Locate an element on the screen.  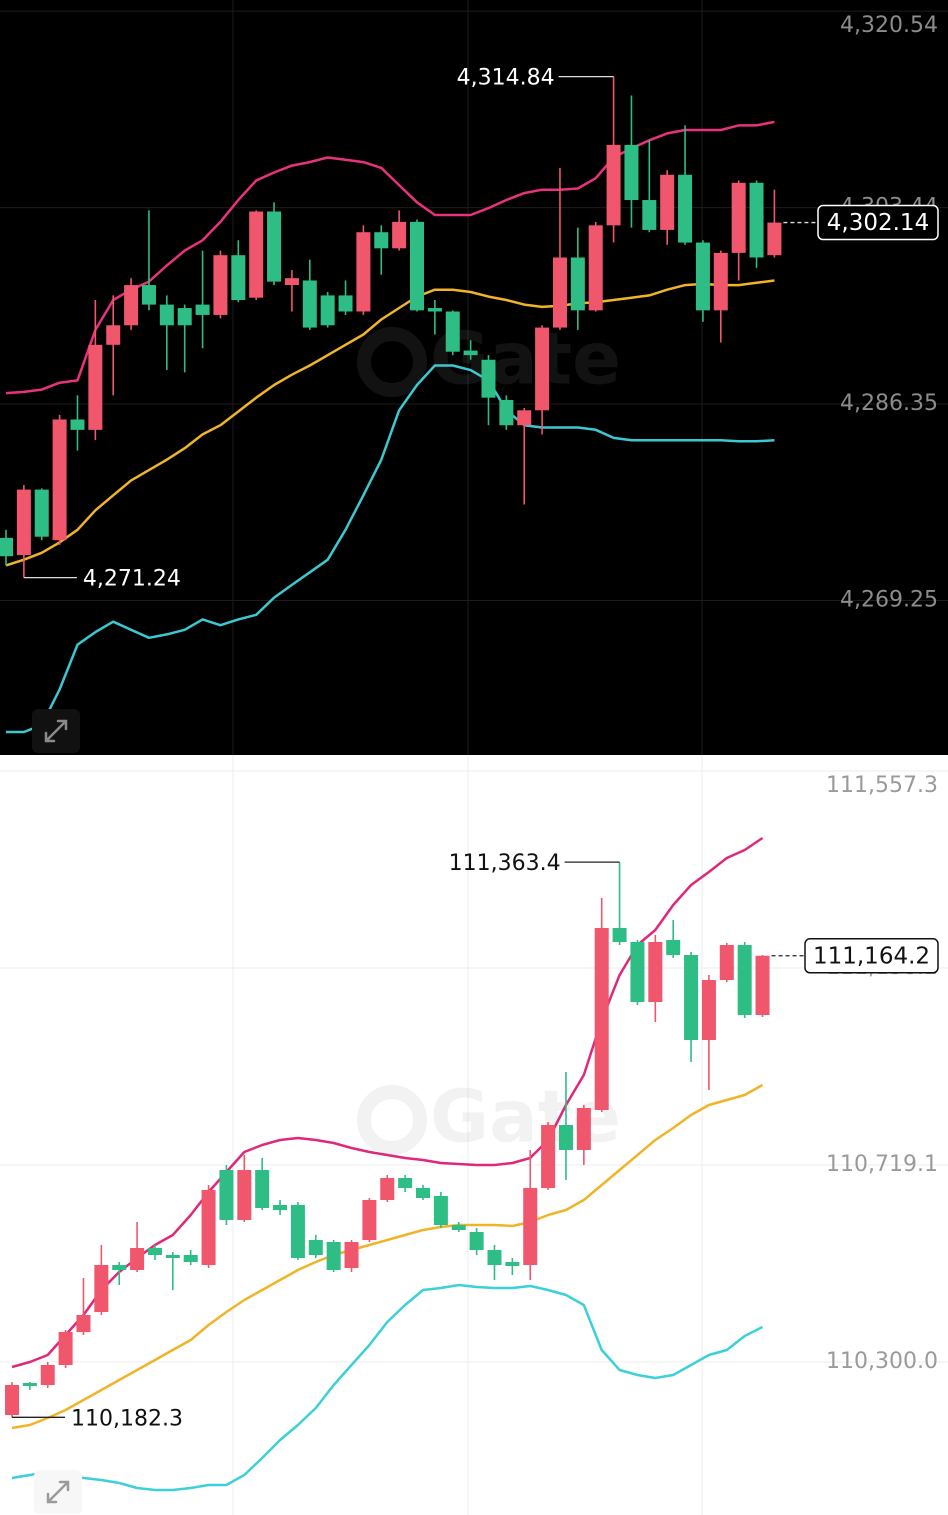
annotation-label: 4,271.24 is located at coordinates (132, 579).